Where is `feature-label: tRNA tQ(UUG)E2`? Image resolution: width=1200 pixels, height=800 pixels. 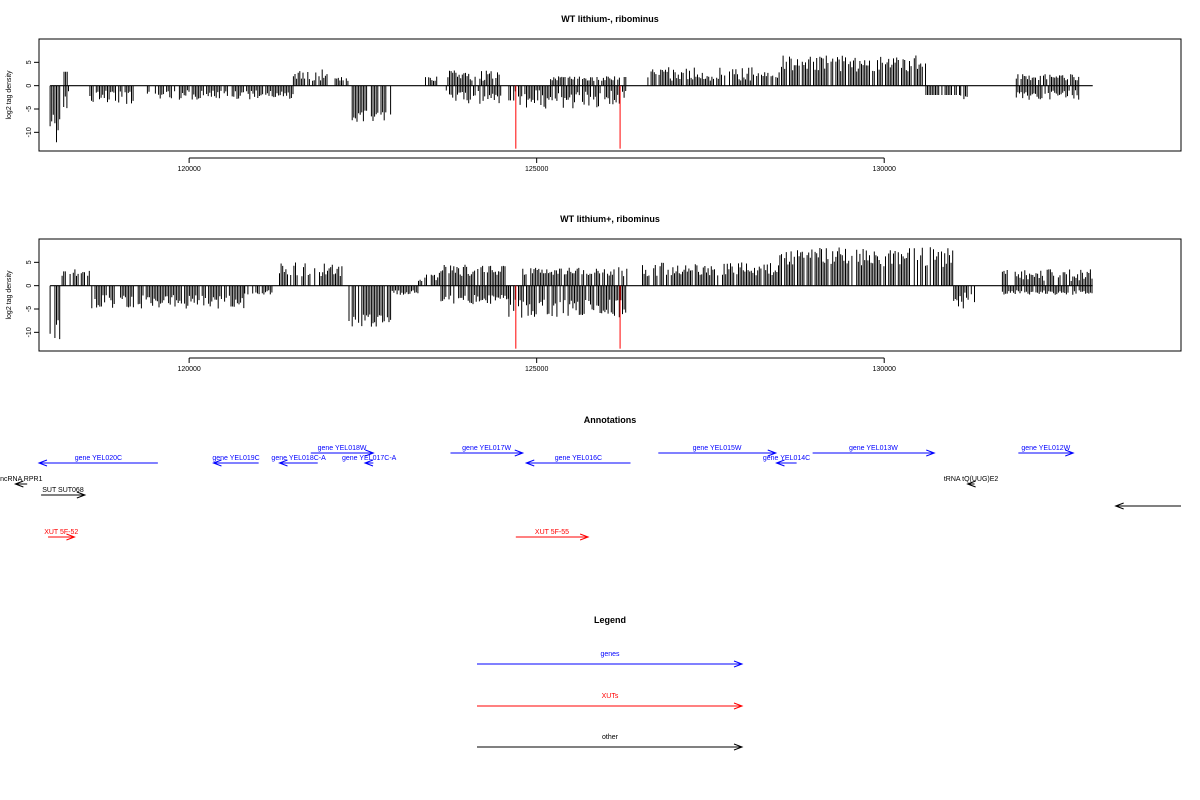
feature-label: tRNA tQ(UUG)E2 is located at coordinates (971, 479).